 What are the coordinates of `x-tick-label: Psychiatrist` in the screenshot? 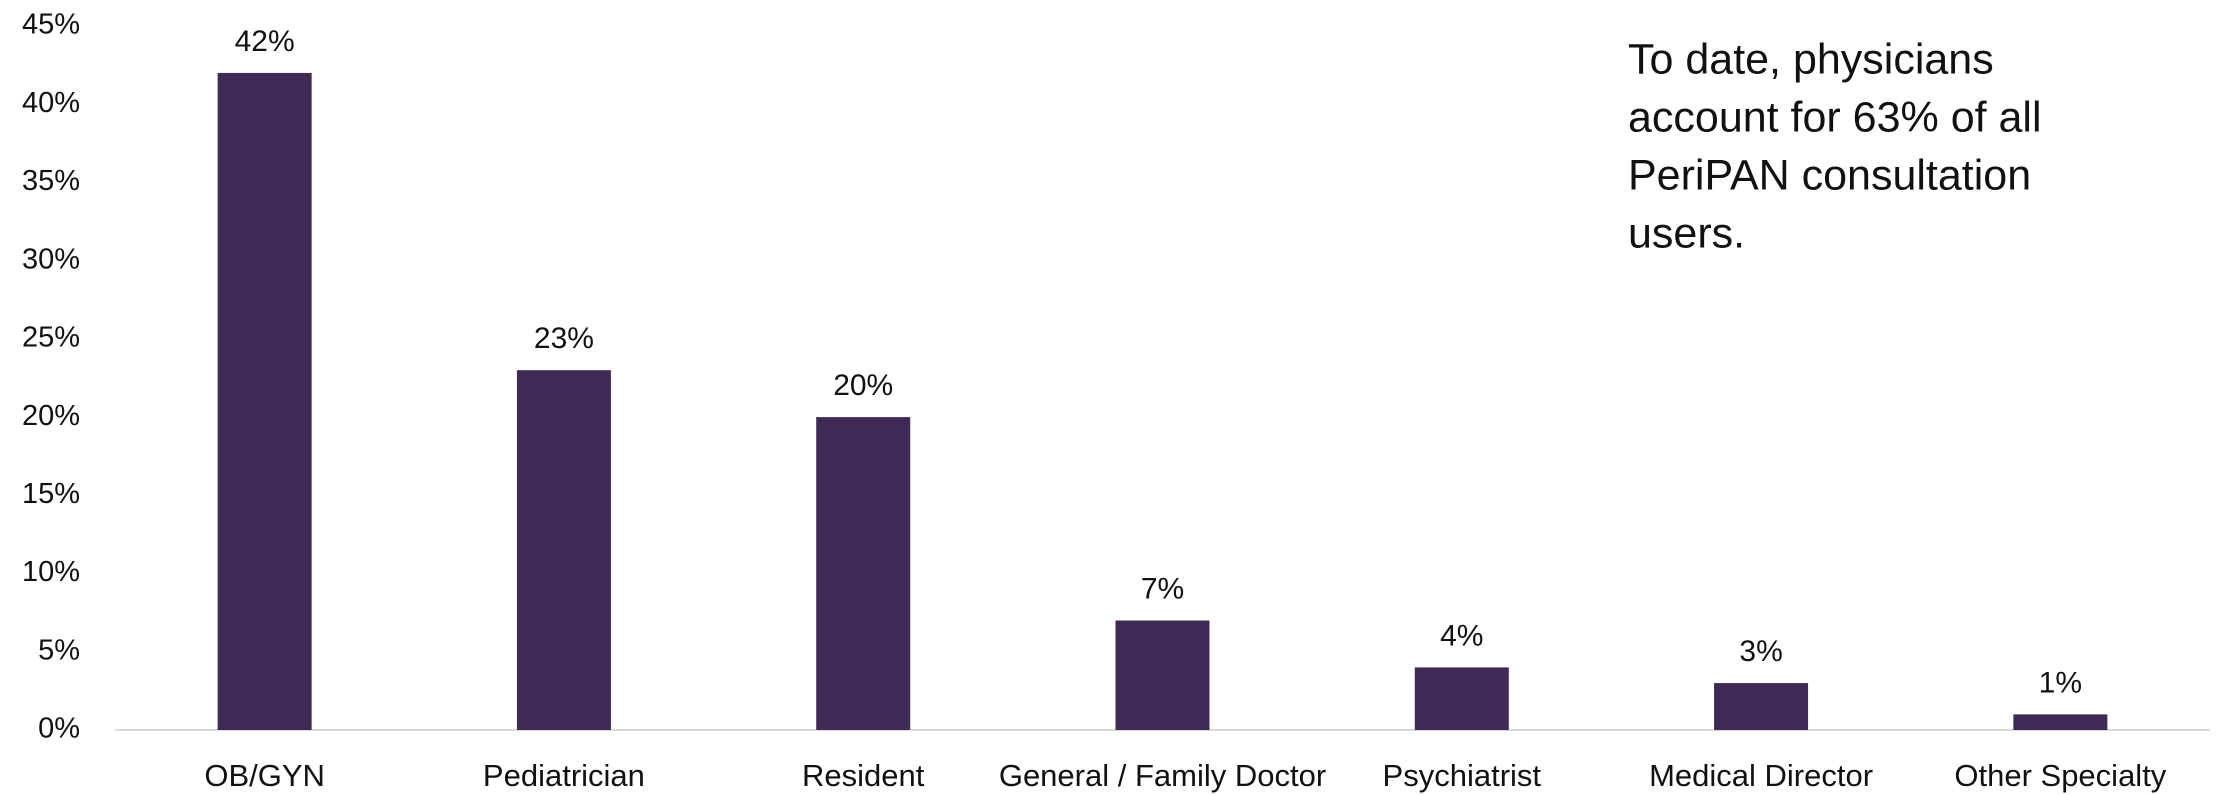 It's located at (1462, 775).